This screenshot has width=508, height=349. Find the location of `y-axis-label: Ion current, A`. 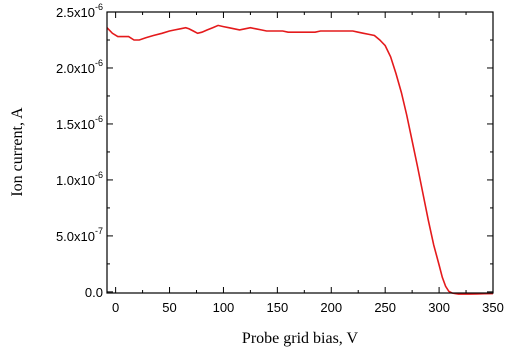

y-axis-label: Ion current, A is located at coordinates (17, 152).